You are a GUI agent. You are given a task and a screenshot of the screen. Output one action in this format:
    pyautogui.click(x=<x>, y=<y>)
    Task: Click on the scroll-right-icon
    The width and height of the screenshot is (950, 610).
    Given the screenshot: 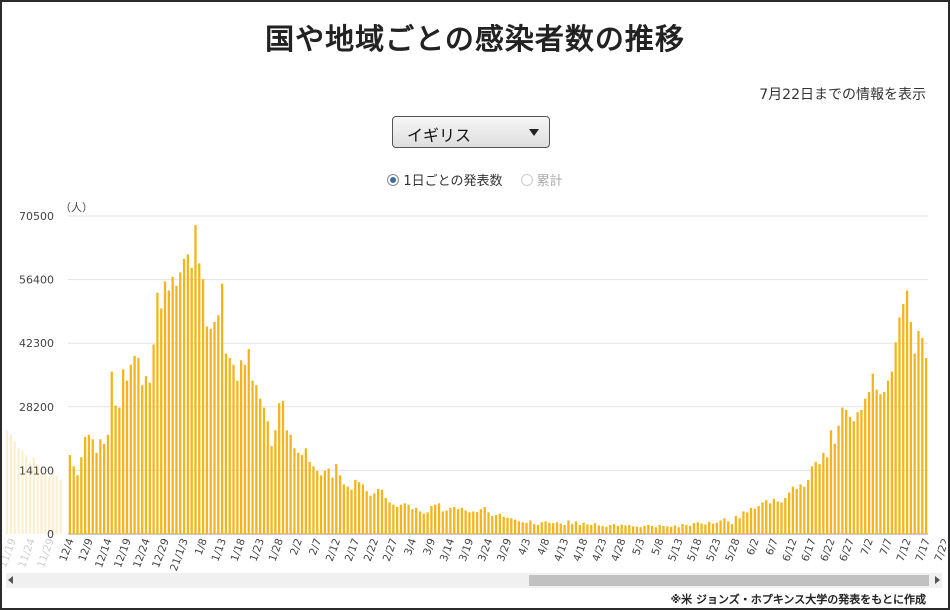 What is the action you would take?
    pyautogui.click(x=937, y=580)
    